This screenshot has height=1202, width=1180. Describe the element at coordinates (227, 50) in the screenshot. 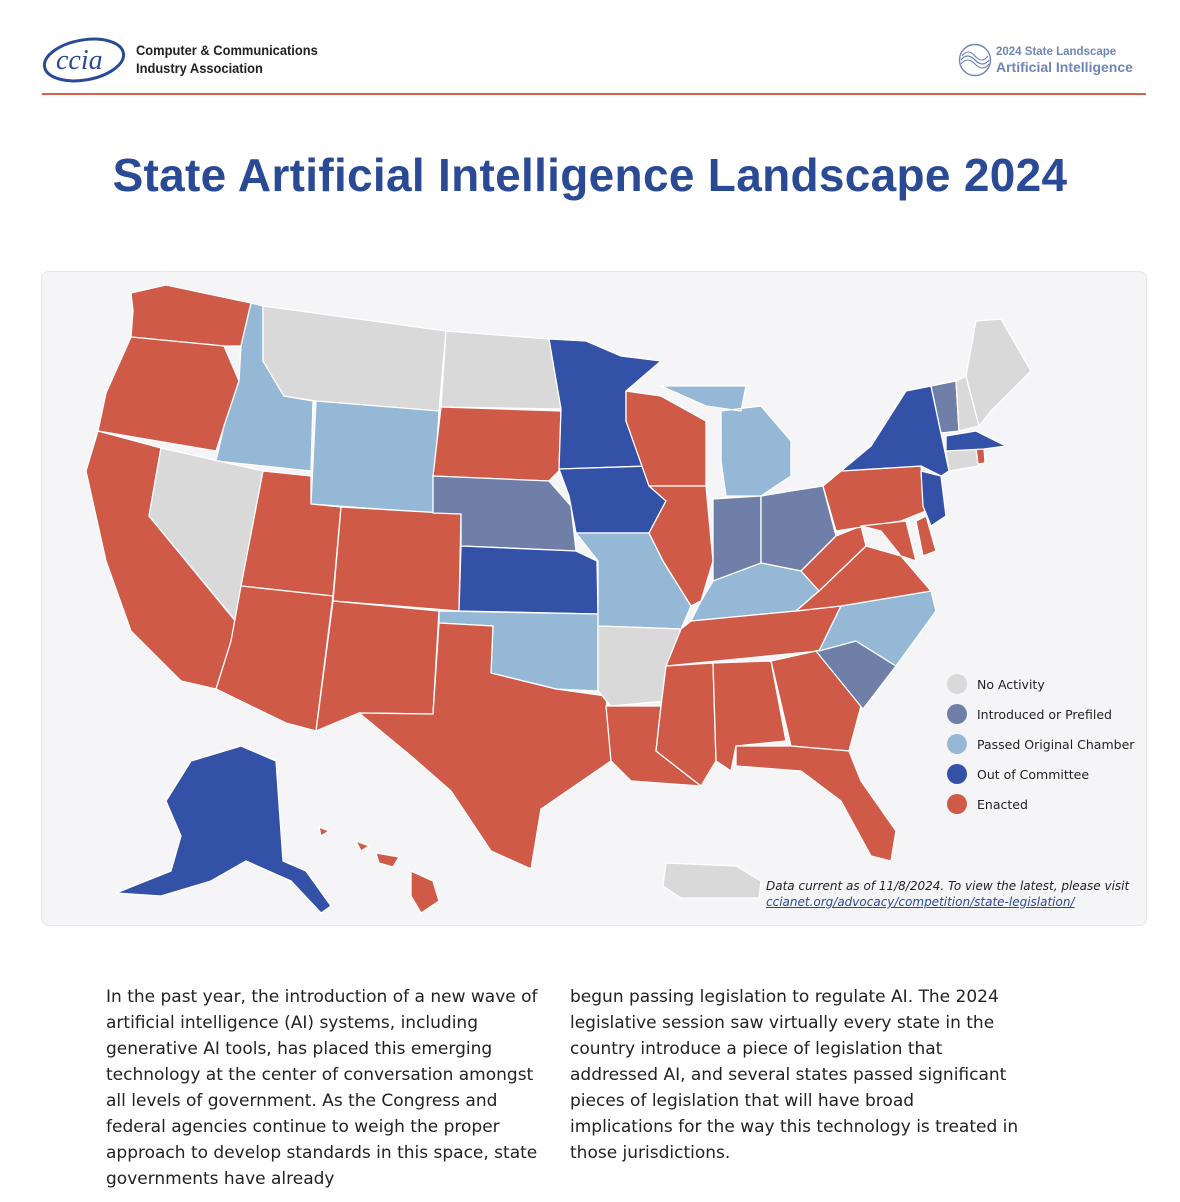

I see `org-name-line1: Computer & Communications` at that location.